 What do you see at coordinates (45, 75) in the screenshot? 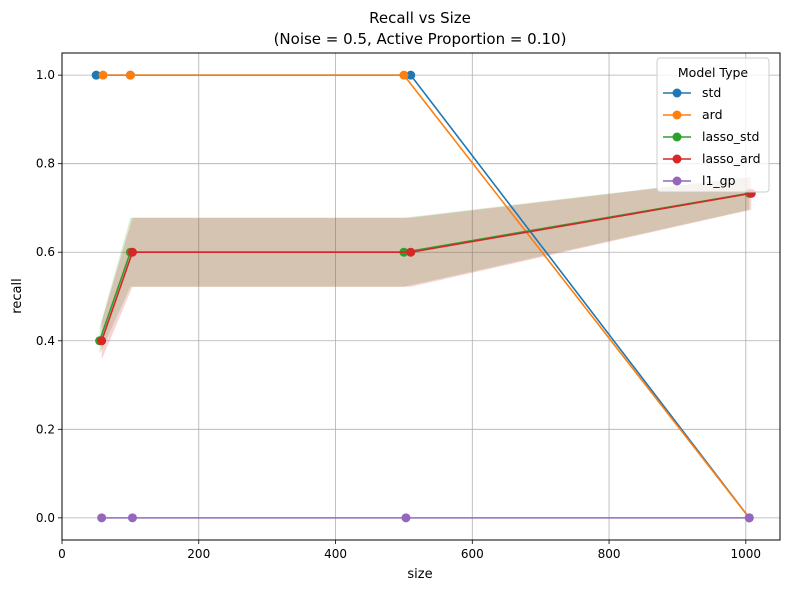
I see `y-tick-label: 1.0` at bounding box center [45, 75].